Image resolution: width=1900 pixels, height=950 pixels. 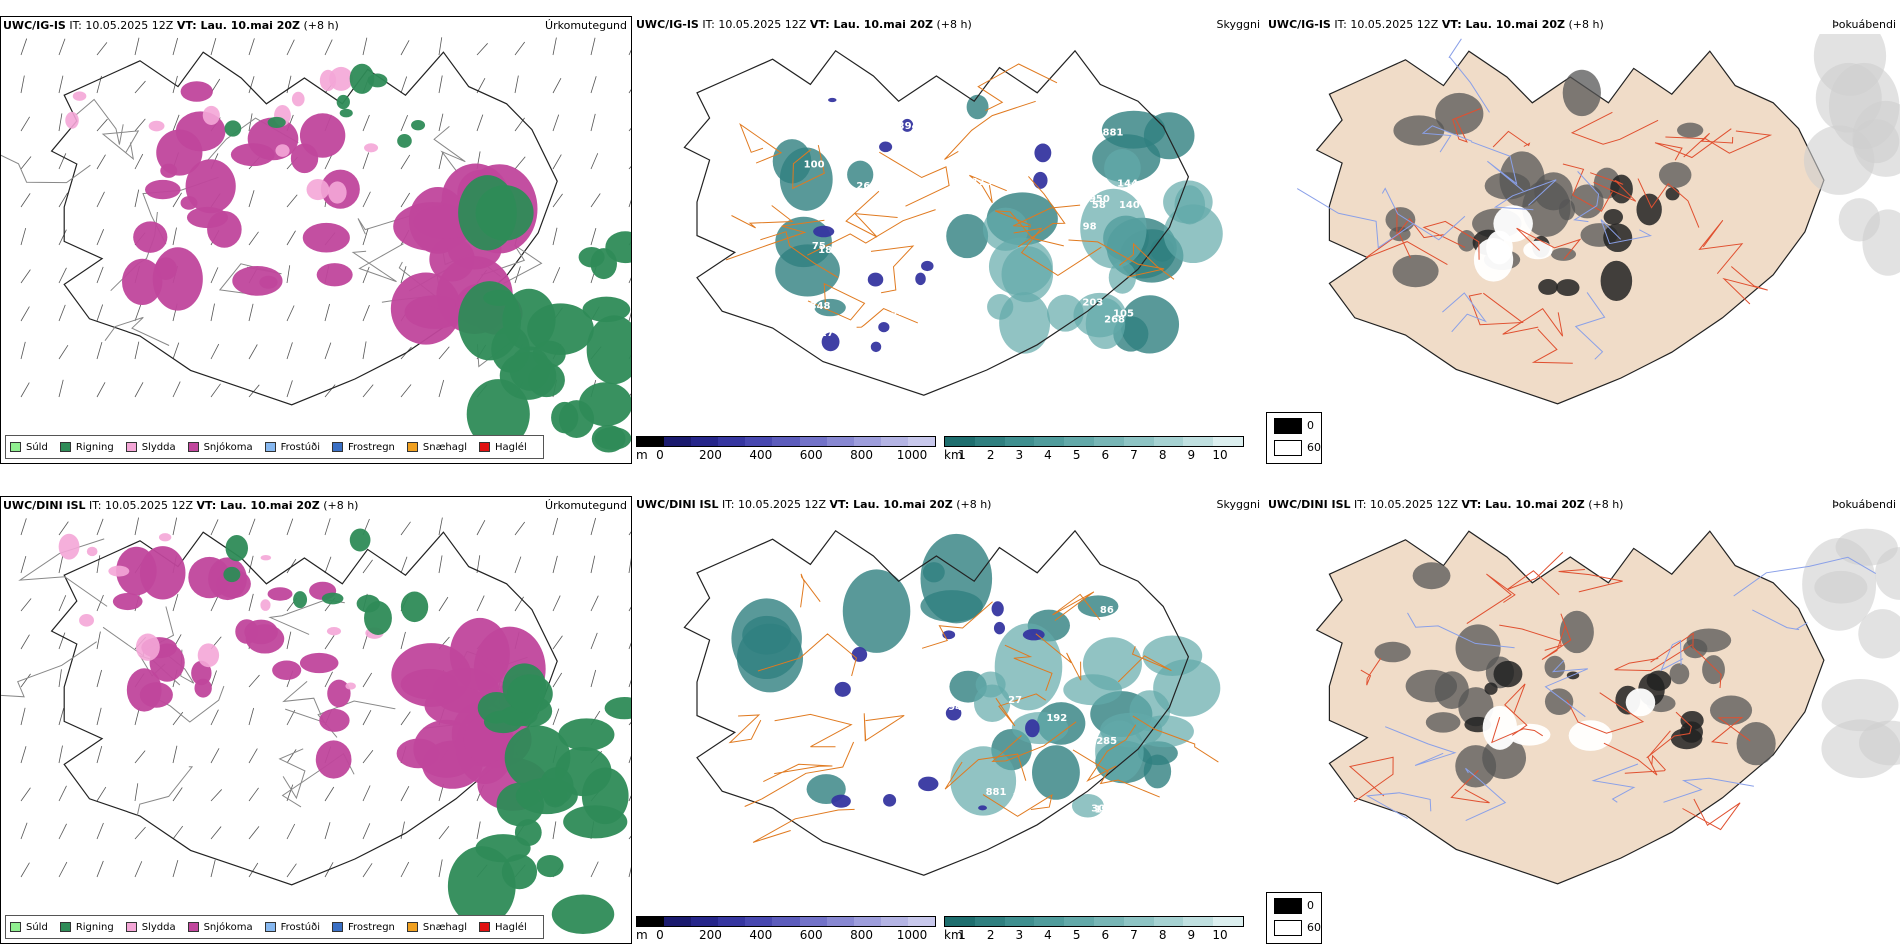 What do you see at coordinates (292, 447) in the screenshot?
I see `legend-item: Frostúði` at bounding box center [292, 447].